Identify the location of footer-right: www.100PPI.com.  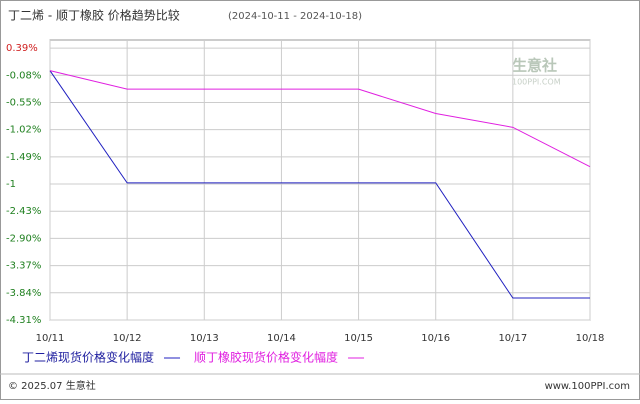
(587, 386).